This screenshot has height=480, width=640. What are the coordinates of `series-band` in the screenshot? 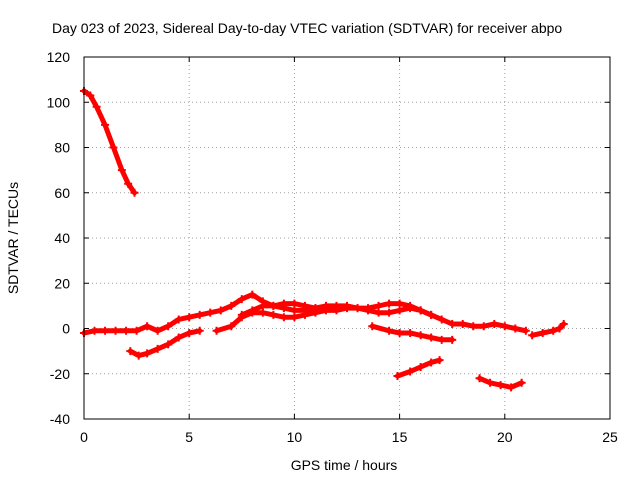 It's located at (109, 142).